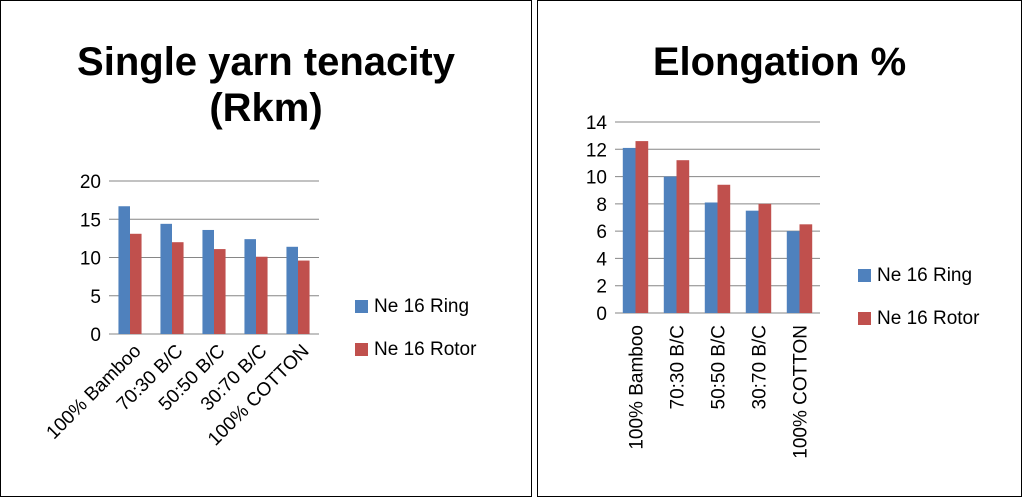 The width and height of the screenshot is (1024, 499). What do you see at coordinates (601, 232) in the screenshot?
I see `y-tick-label: 6` at bounding box center [601, 232].